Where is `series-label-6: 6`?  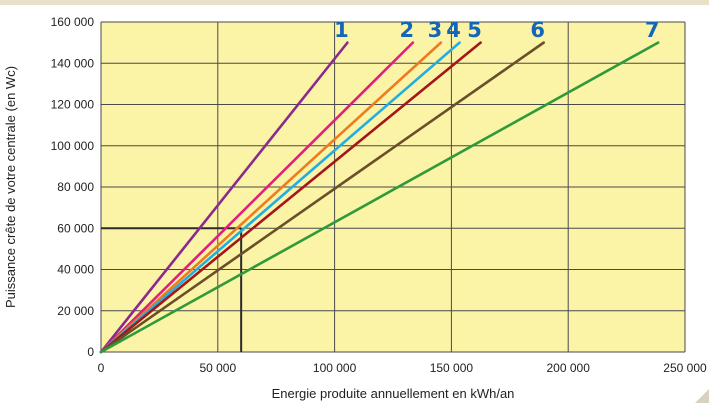
series-label-6: 6 is located at coordinates (537, 30).